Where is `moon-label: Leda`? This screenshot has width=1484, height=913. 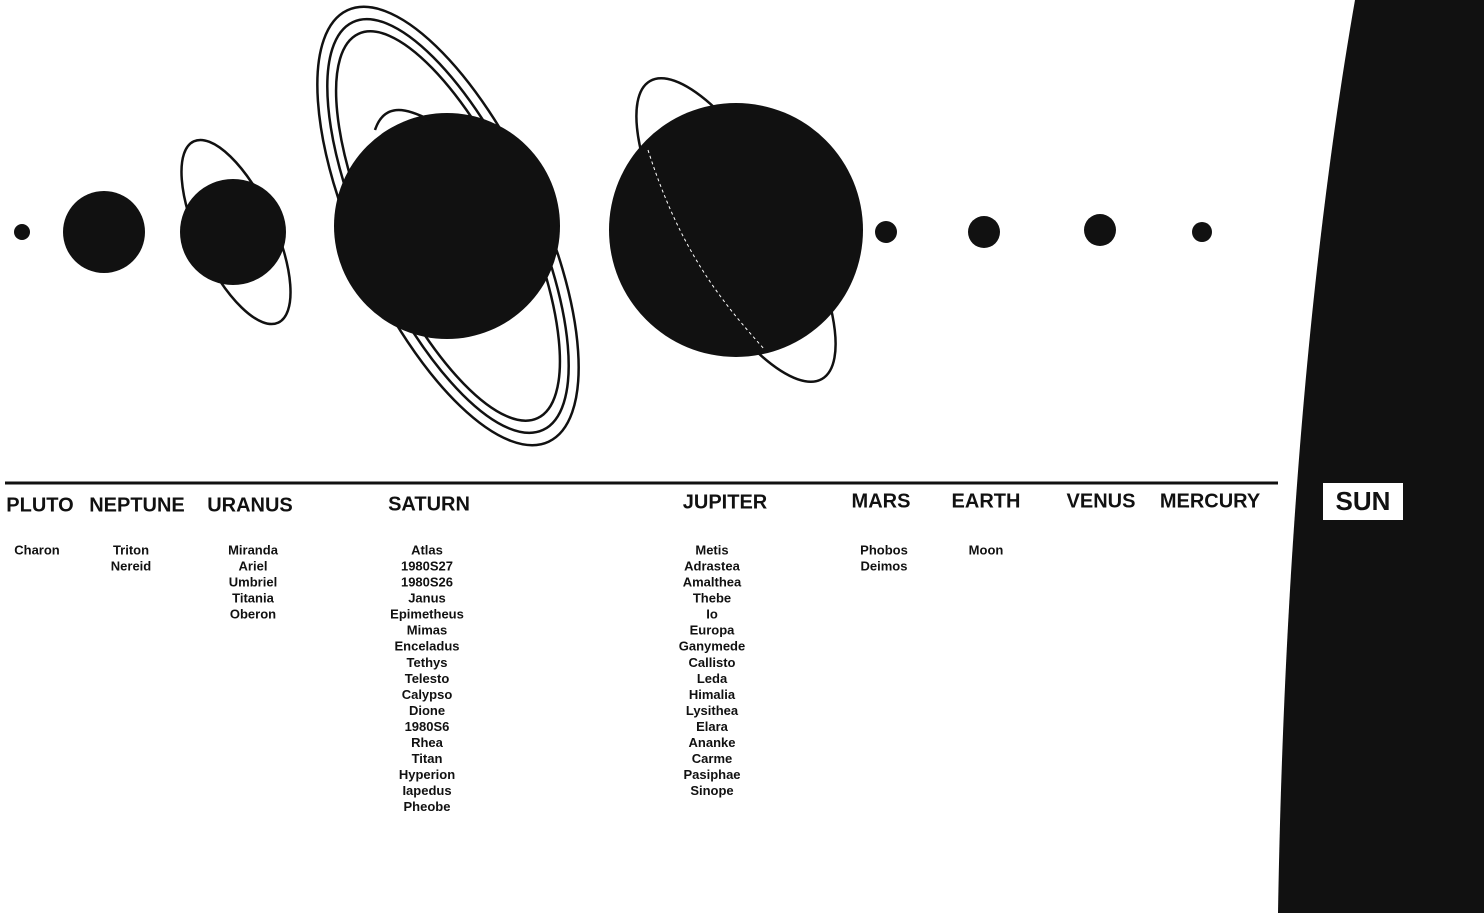
moon-label: Leda is located at coordinates (712, 678).